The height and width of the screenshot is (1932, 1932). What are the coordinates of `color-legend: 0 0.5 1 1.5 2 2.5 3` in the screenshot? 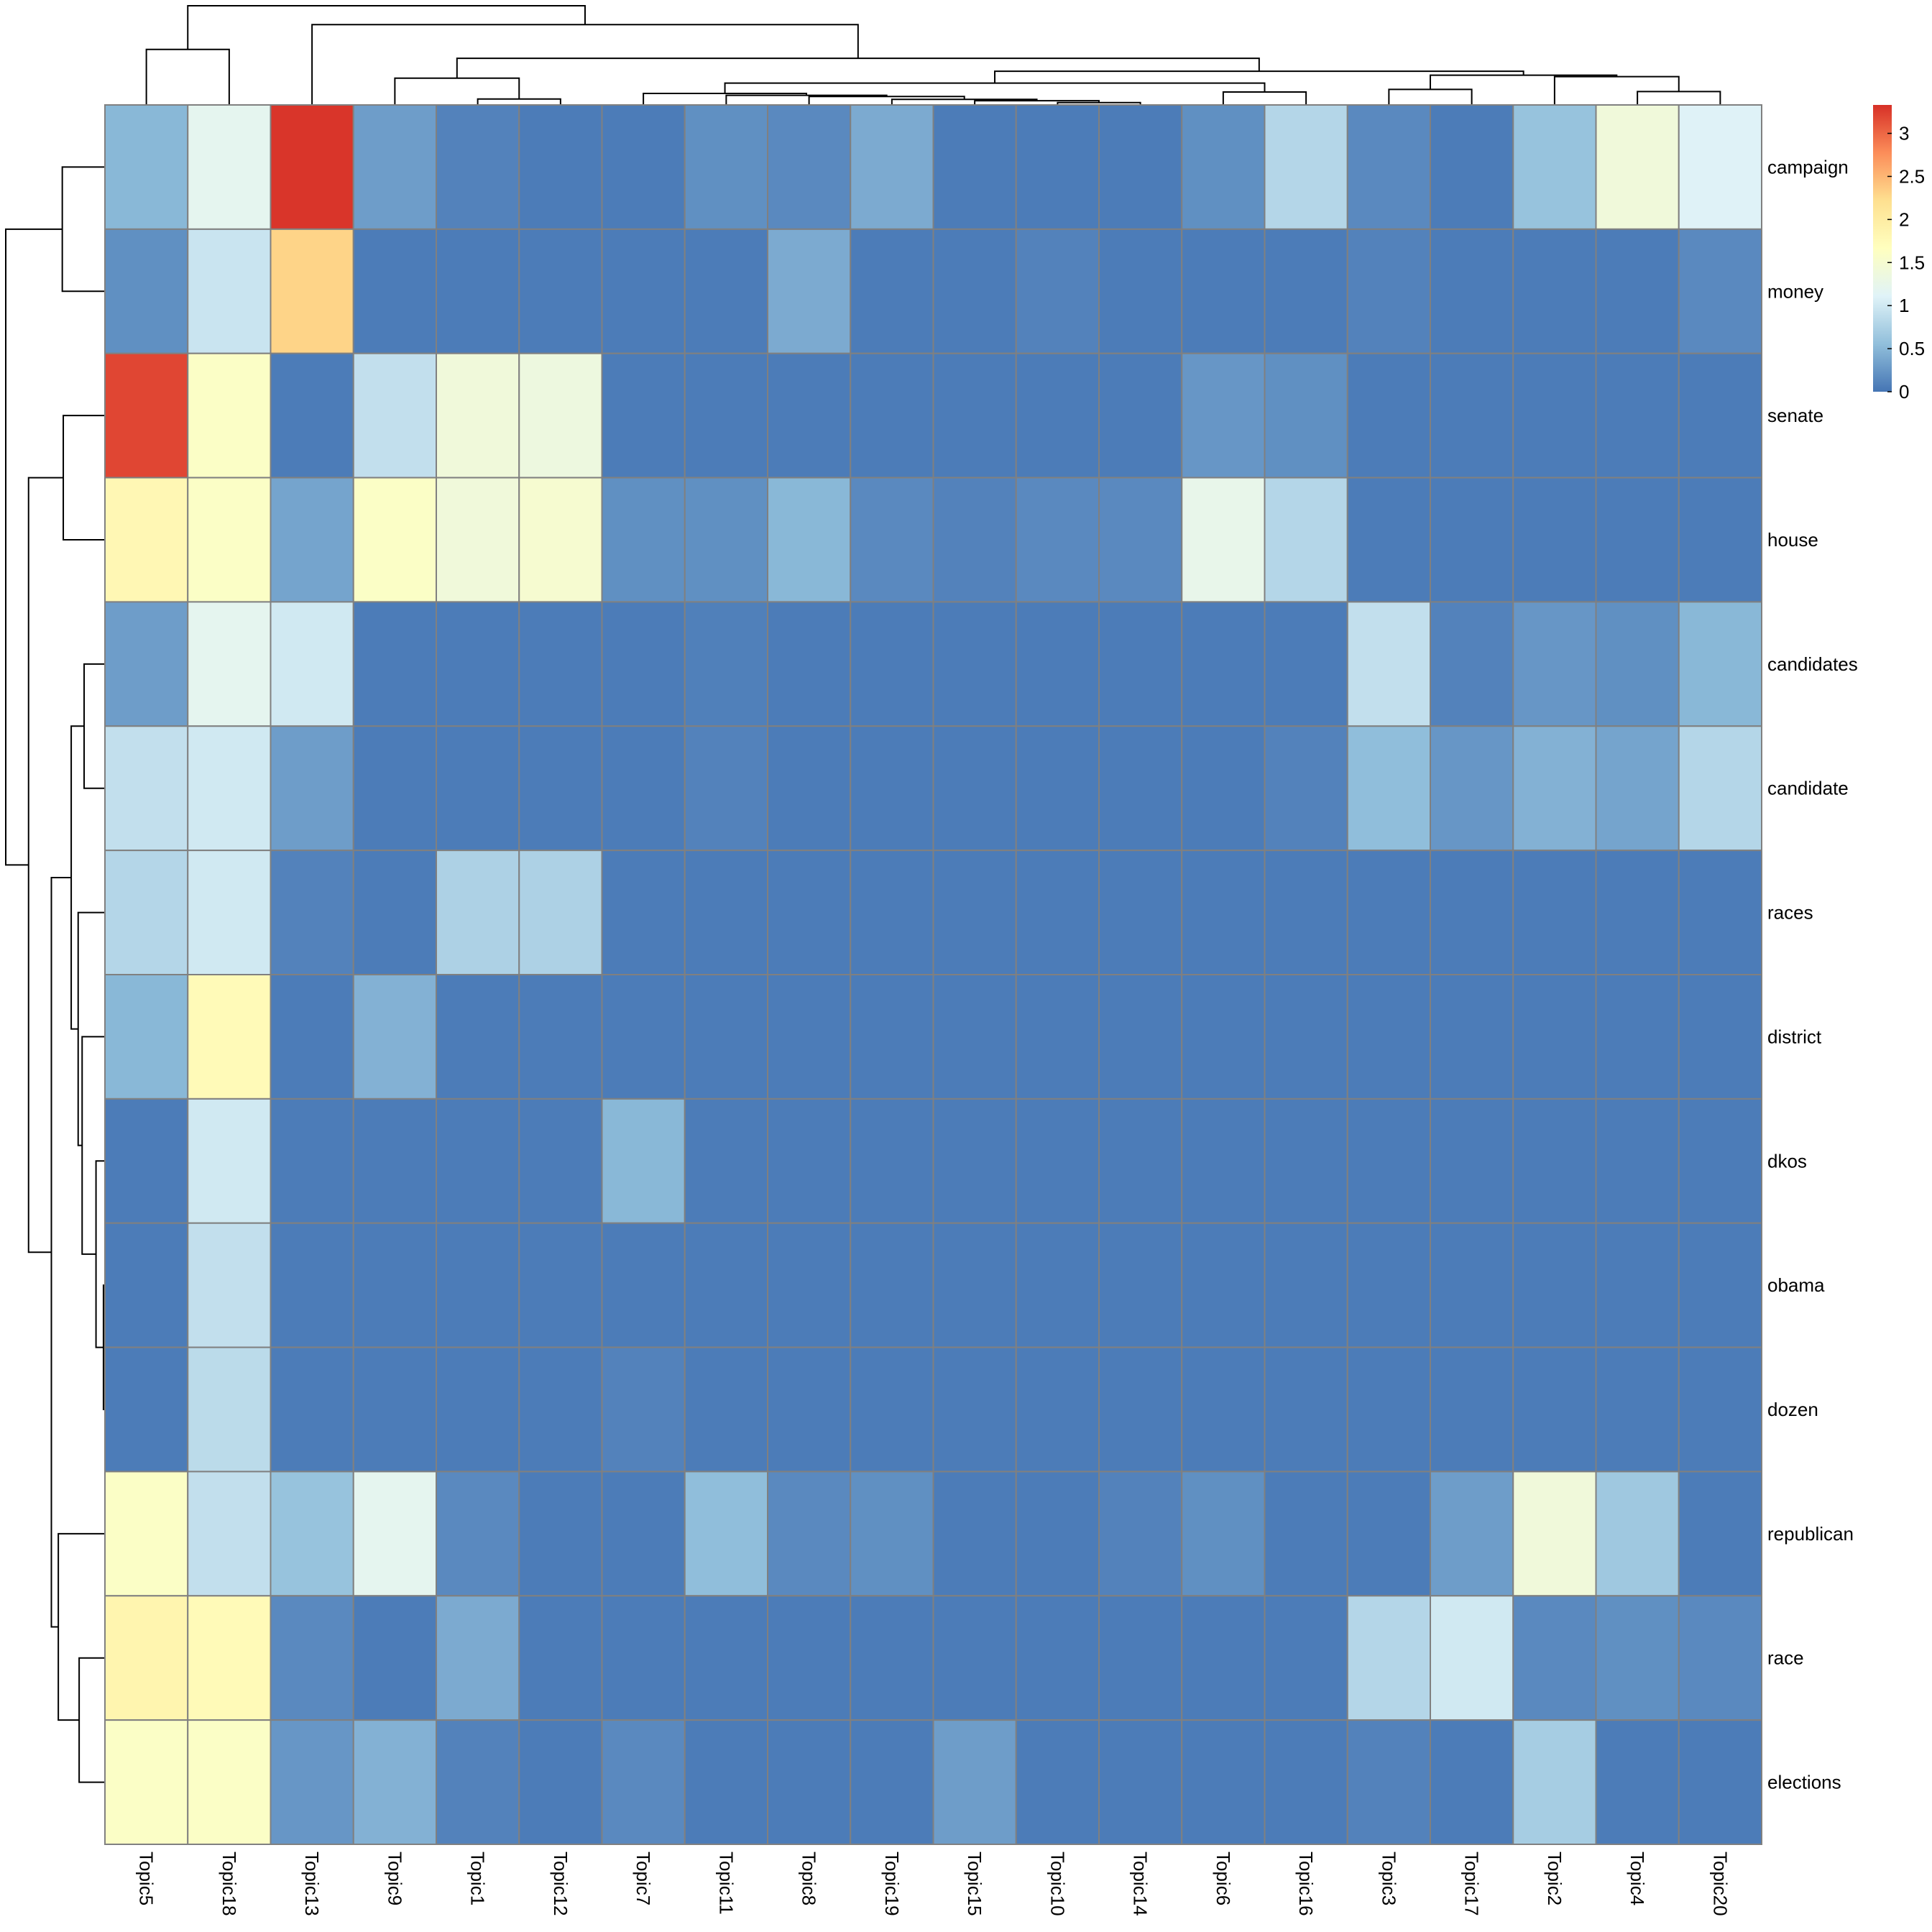 It's located at (1899, 253).